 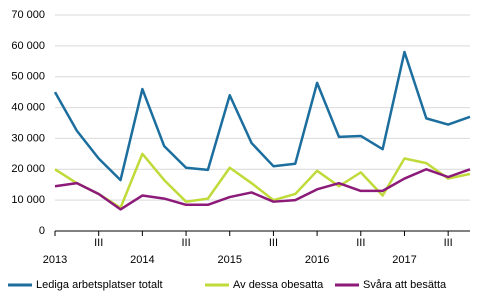 What do you see at coordinates (28, 46) in the screenshot?
I see `y-tick-label: 60 000` at bounding box center [28, 46].